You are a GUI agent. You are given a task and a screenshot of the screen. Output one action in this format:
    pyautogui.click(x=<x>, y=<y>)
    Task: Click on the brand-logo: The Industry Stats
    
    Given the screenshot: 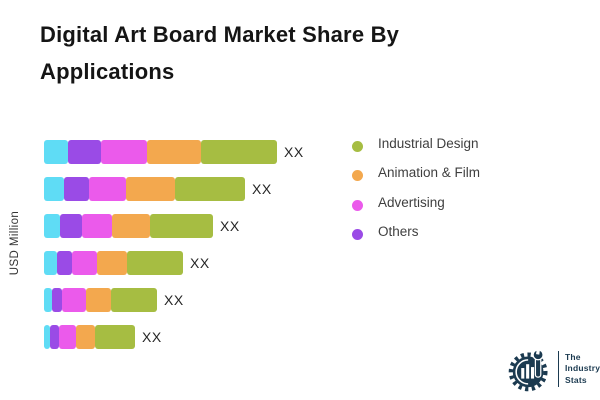 What is the action you would take?
    pyautogui.click(x=554, y=369)
    